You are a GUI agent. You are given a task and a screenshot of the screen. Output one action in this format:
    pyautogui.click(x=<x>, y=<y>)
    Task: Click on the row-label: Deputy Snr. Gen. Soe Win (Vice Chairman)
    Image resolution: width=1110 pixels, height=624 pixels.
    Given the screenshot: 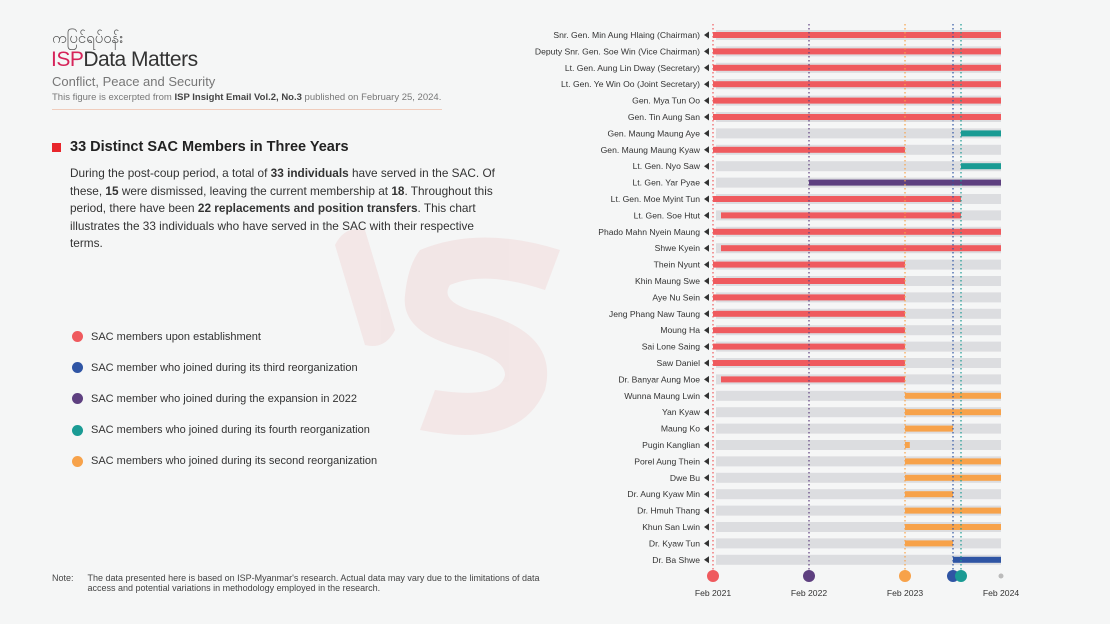 What is the action you would take?
    pyautogui.click(x=617, y=51)
    